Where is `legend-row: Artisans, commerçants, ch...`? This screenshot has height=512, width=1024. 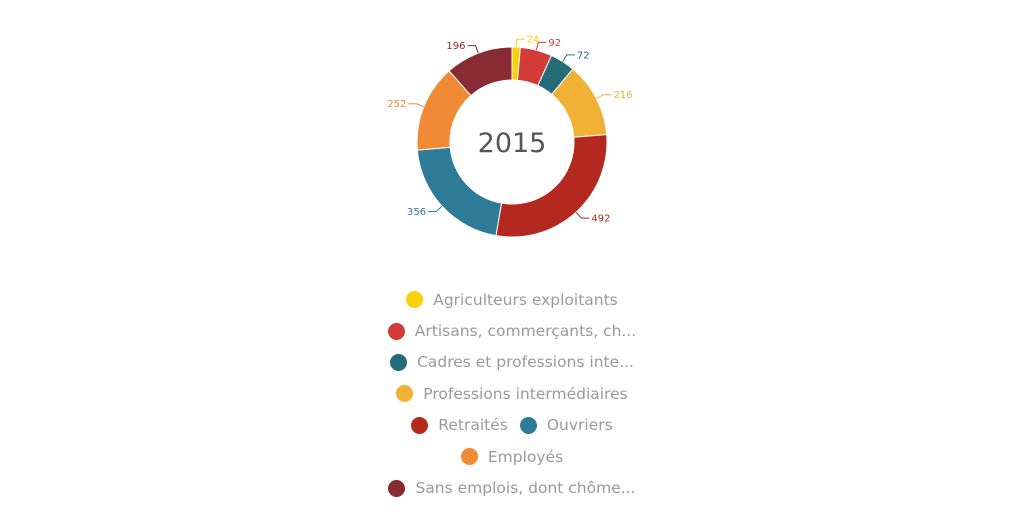 legend-row: Artisans, commerçants, ch... is located at coordinates (512, 330).